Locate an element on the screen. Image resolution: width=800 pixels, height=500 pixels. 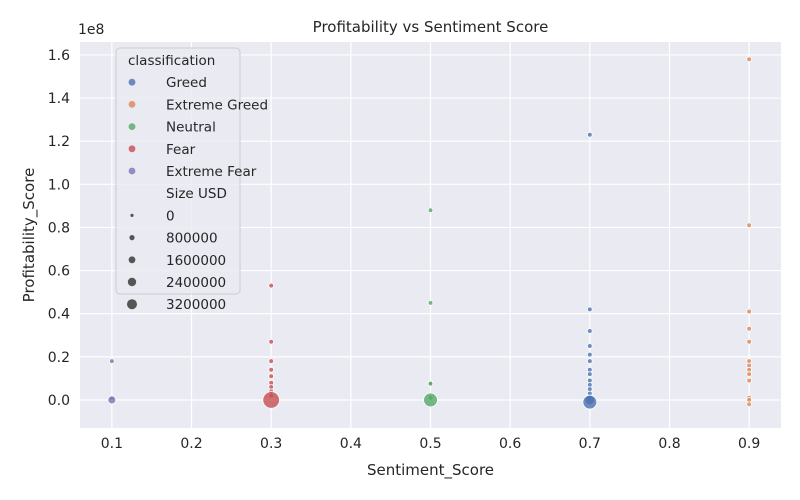
legend-size-label: 0 is located at coordinates (170, 216).